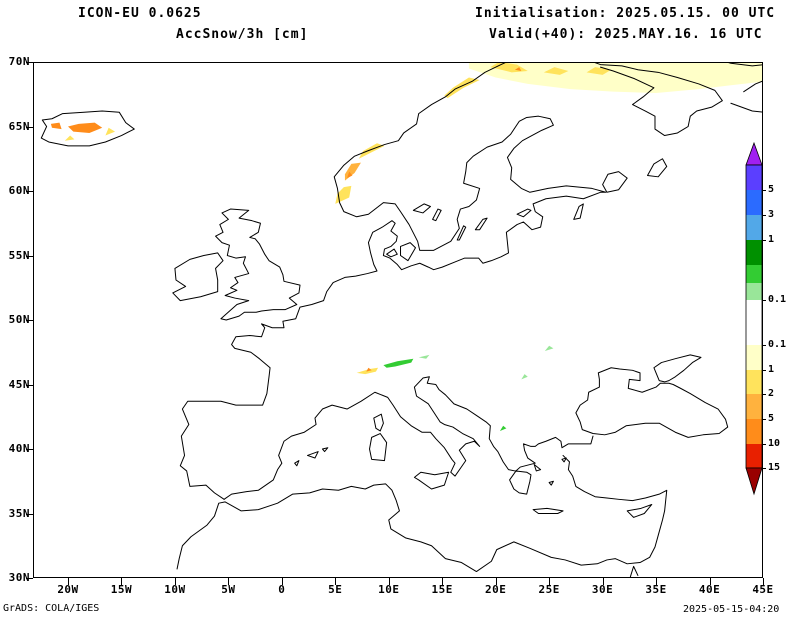  Describe the element at coordinates (68, 589) in the screenshot. I see `lon-label: 20W` at that location.